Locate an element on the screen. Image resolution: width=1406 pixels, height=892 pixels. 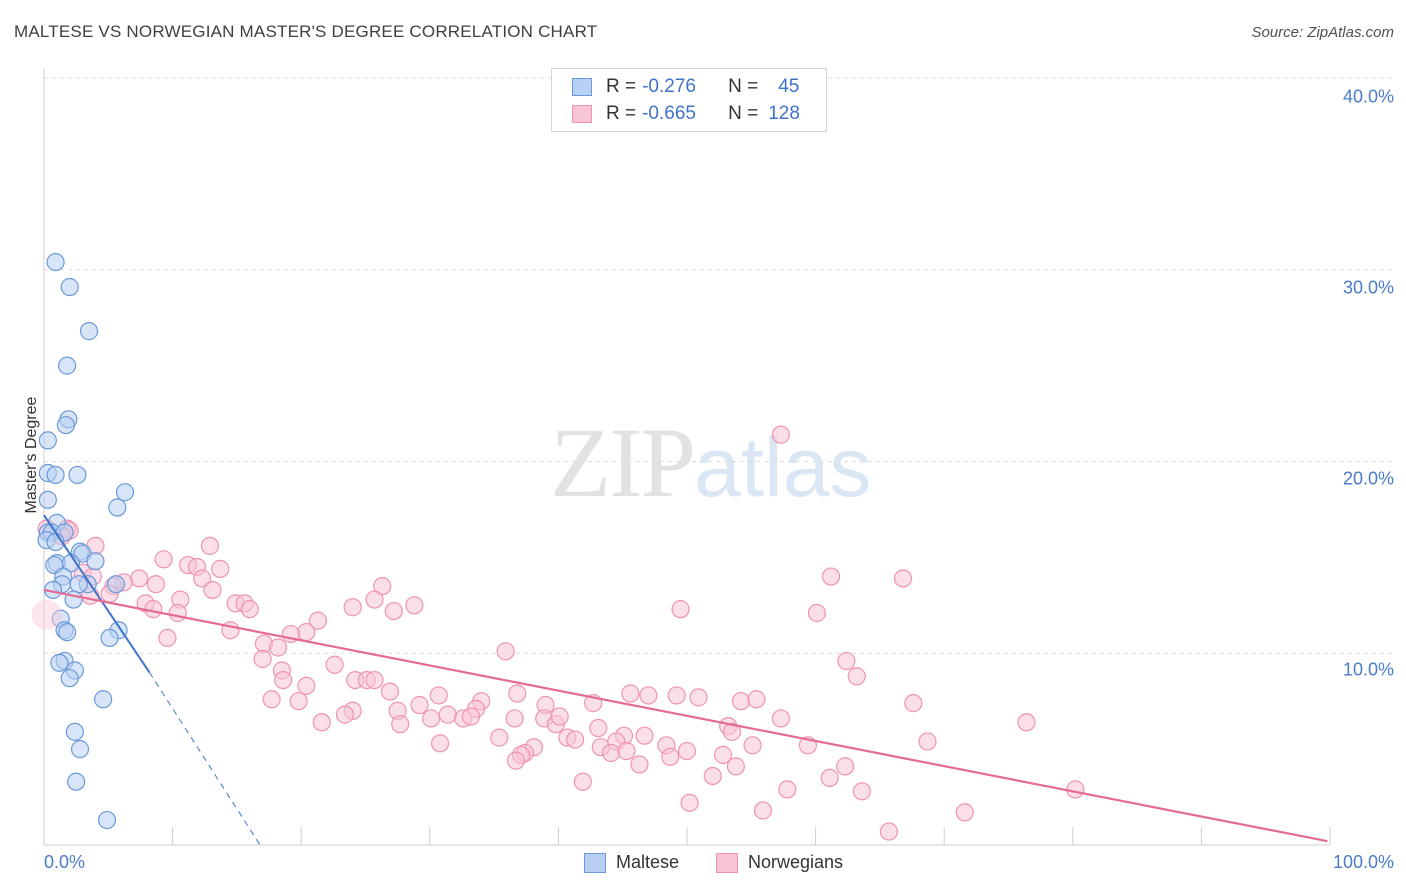
legend-swatch-maltese is located at coordinates (582, 87).